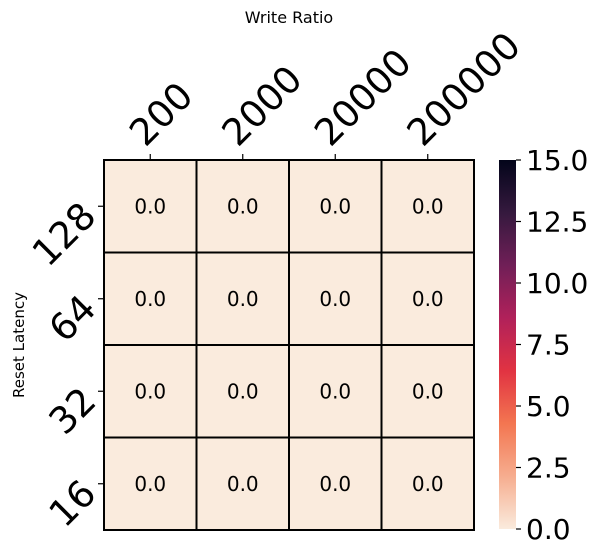  What do you see at coordinates (464, 89) in the screenshot?
I see `x-tick-label: 200000` at bounding box center [464, 89].